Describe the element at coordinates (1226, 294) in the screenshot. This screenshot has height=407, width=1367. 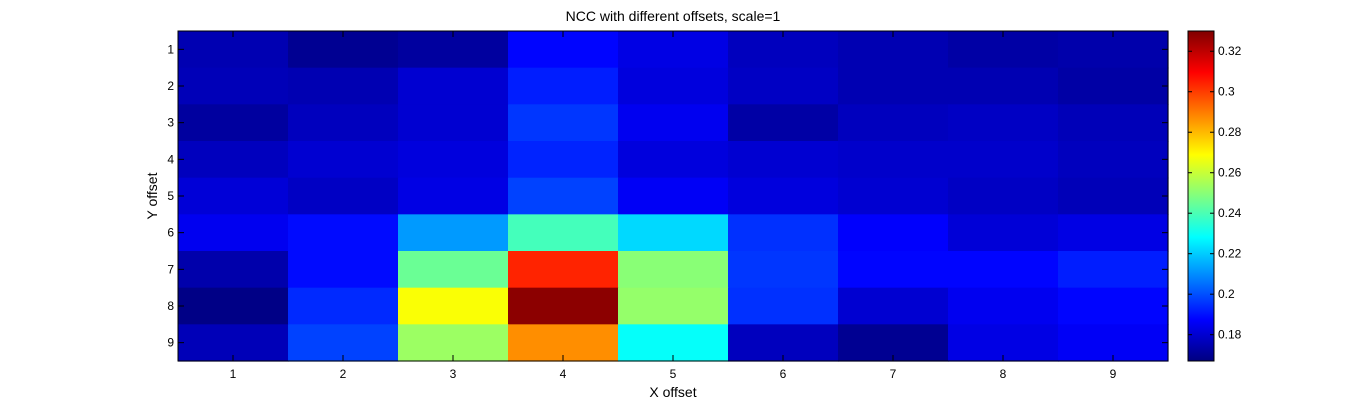
I see `colorbar-tick-label: 0.2` at that location.